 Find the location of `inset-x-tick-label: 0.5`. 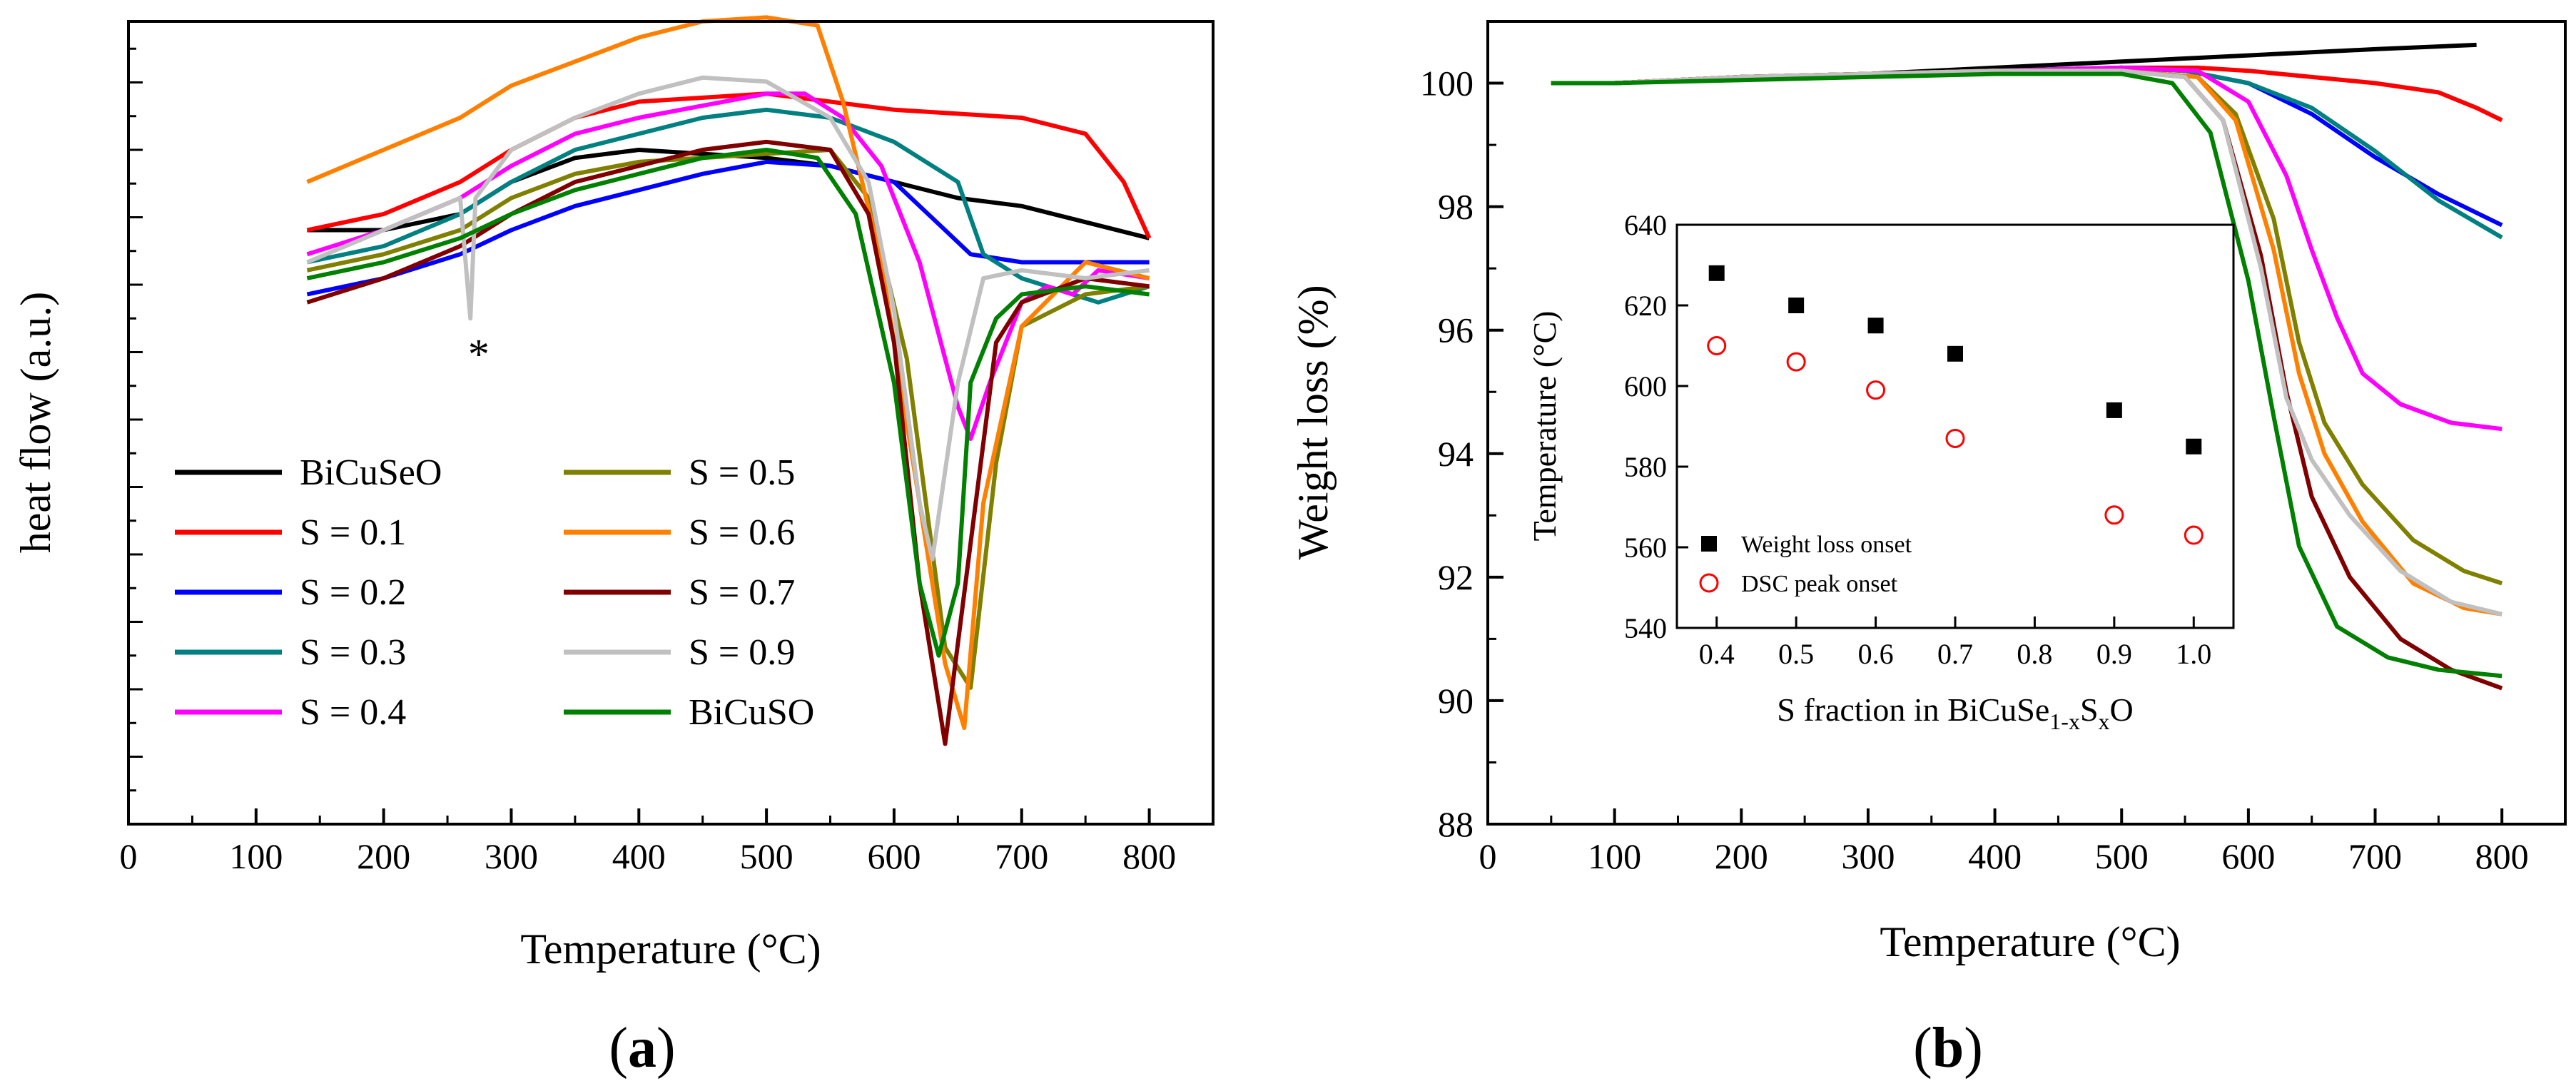

inset-x-tick-label: 0.5 is located at coordinates (1796, 654).